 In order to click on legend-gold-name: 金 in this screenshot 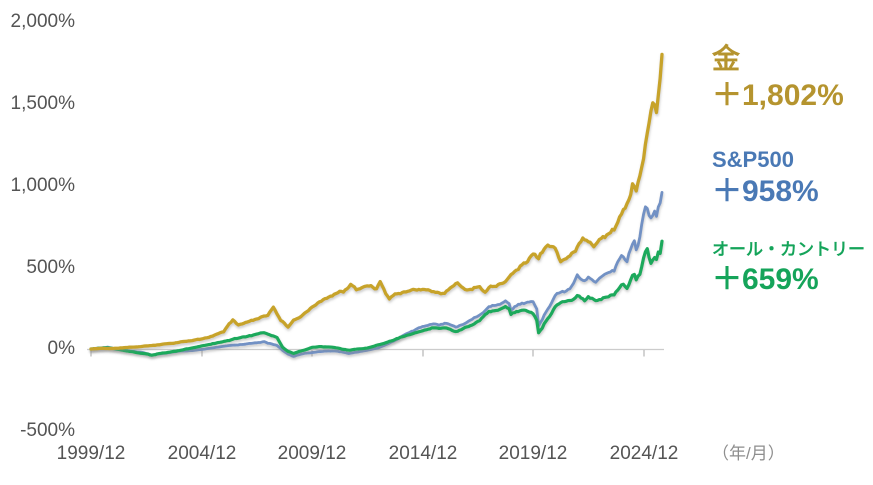, I will do `click(726, 58)`.